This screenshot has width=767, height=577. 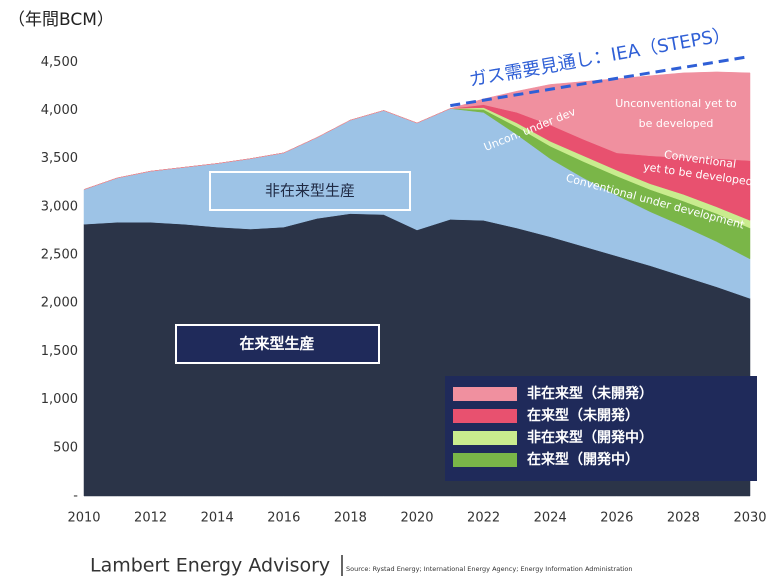 I want to click on y-tick-label: 2,500, so click(x=59, y=255).